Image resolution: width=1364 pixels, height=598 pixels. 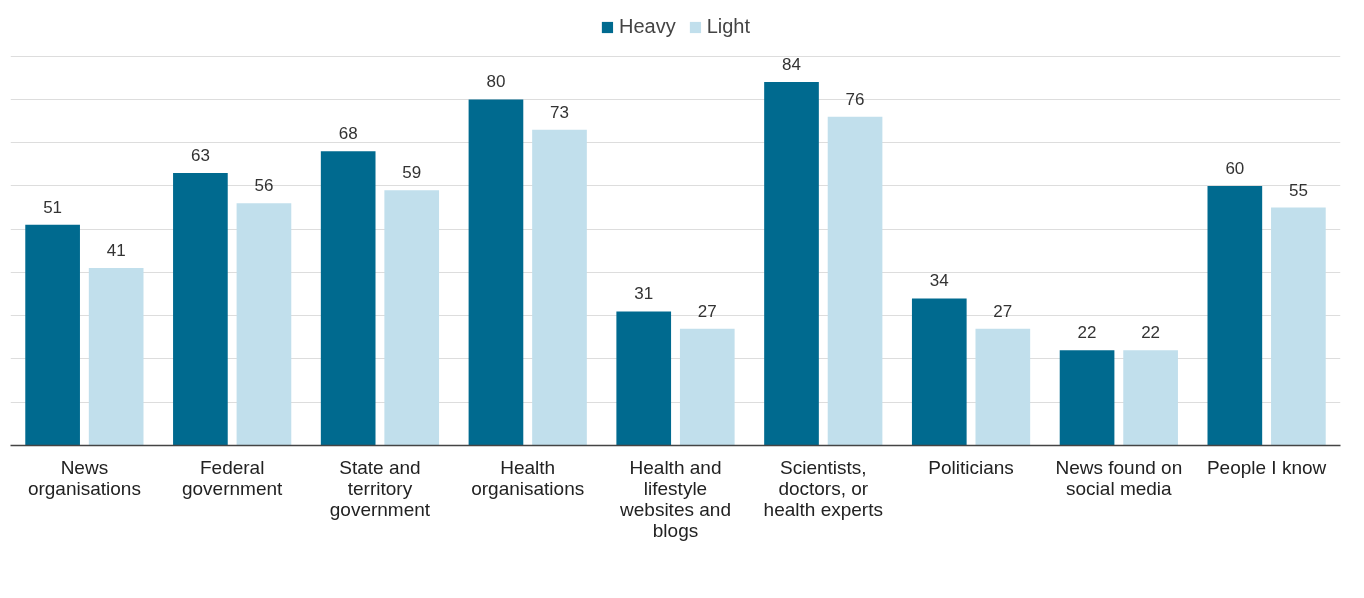 I want to click on data-label: 63, so click(x=200, y=155).